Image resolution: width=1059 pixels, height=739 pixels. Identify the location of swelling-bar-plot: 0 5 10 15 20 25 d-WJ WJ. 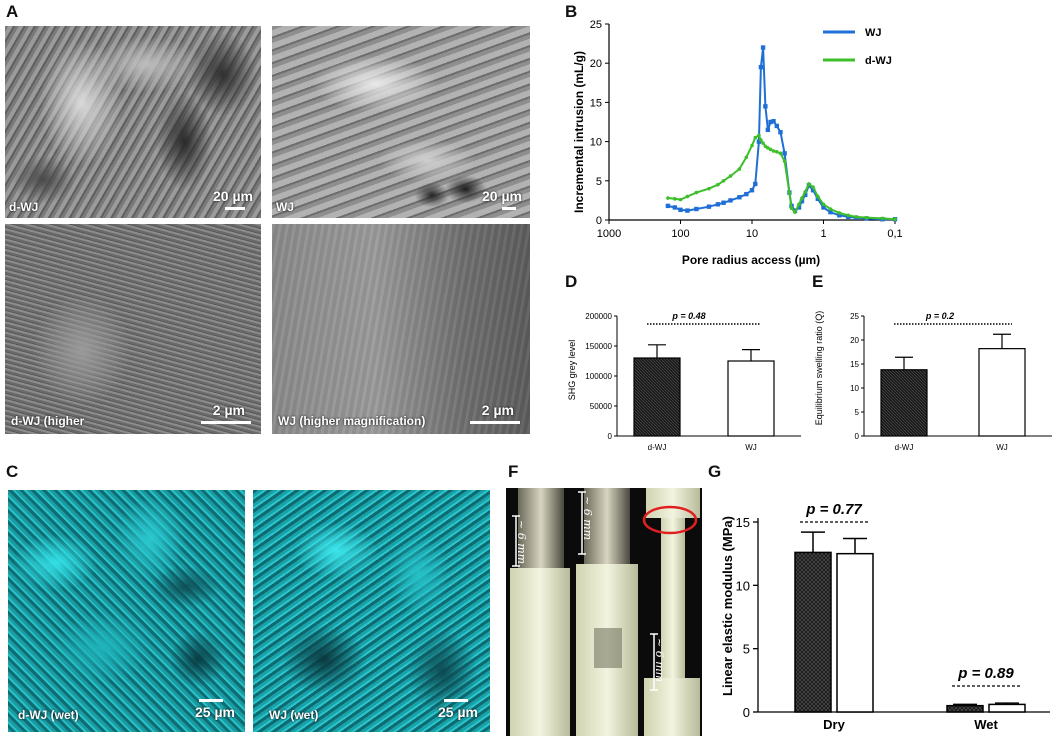
(951, 382).